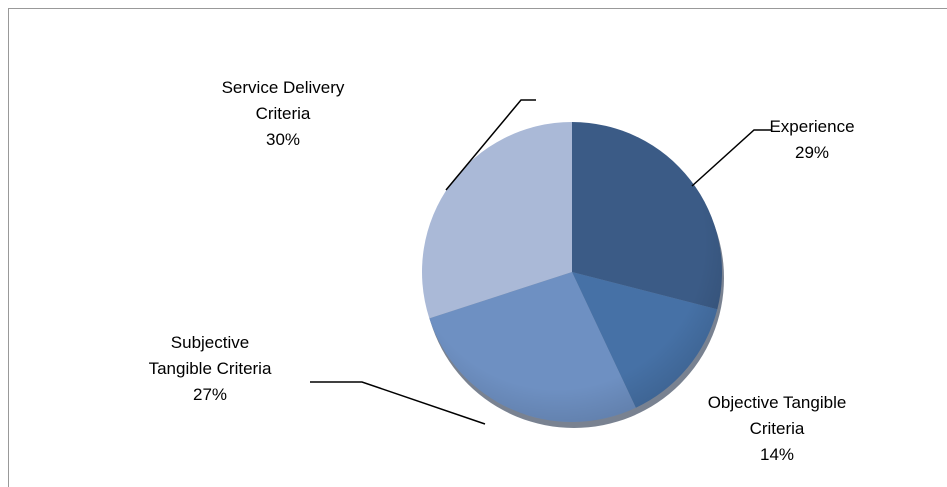 The width and height of the screenshot is (947, 487). Describe the element at coordinates (777, 454) in the screenshot. I see `label-value: 14%` at that location.